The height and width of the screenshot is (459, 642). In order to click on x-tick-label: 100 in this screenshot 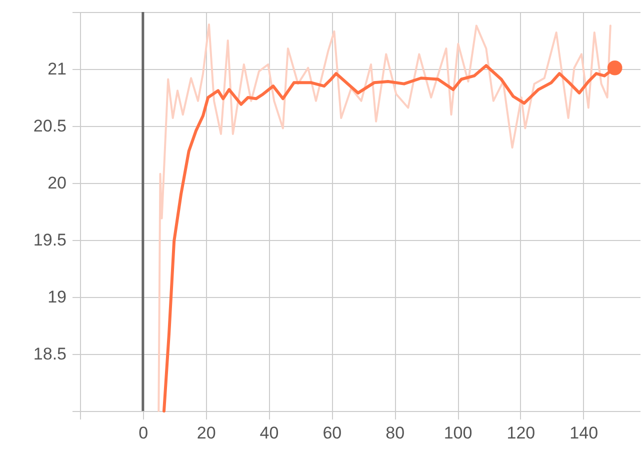, I will do `click(458, 433)`.